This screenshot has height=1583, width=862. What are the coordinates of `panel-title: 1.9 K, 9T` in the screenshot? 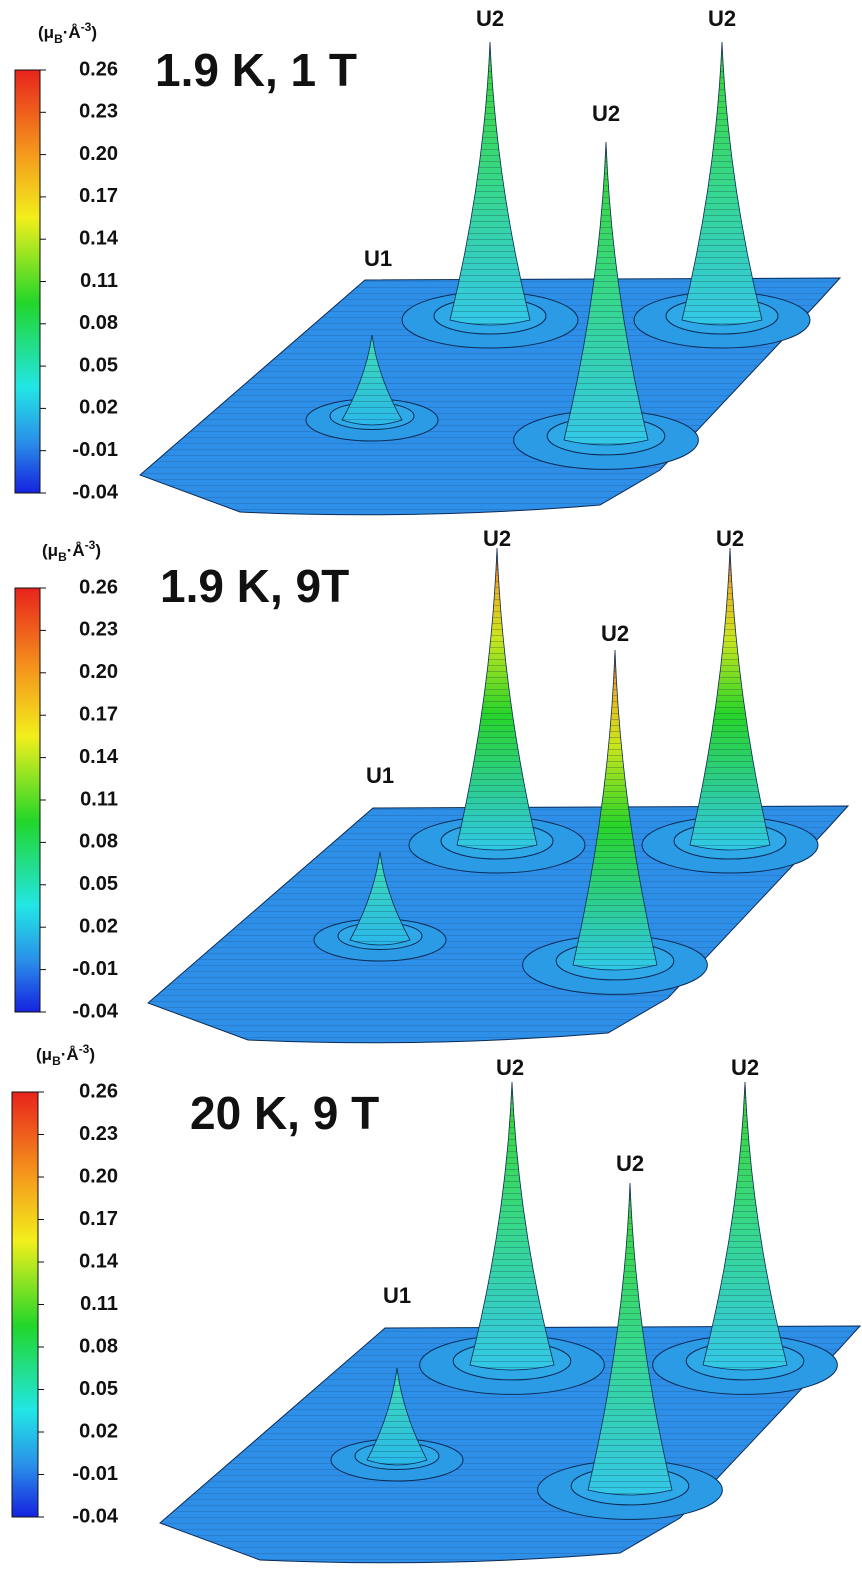 It's located at (254, 586).